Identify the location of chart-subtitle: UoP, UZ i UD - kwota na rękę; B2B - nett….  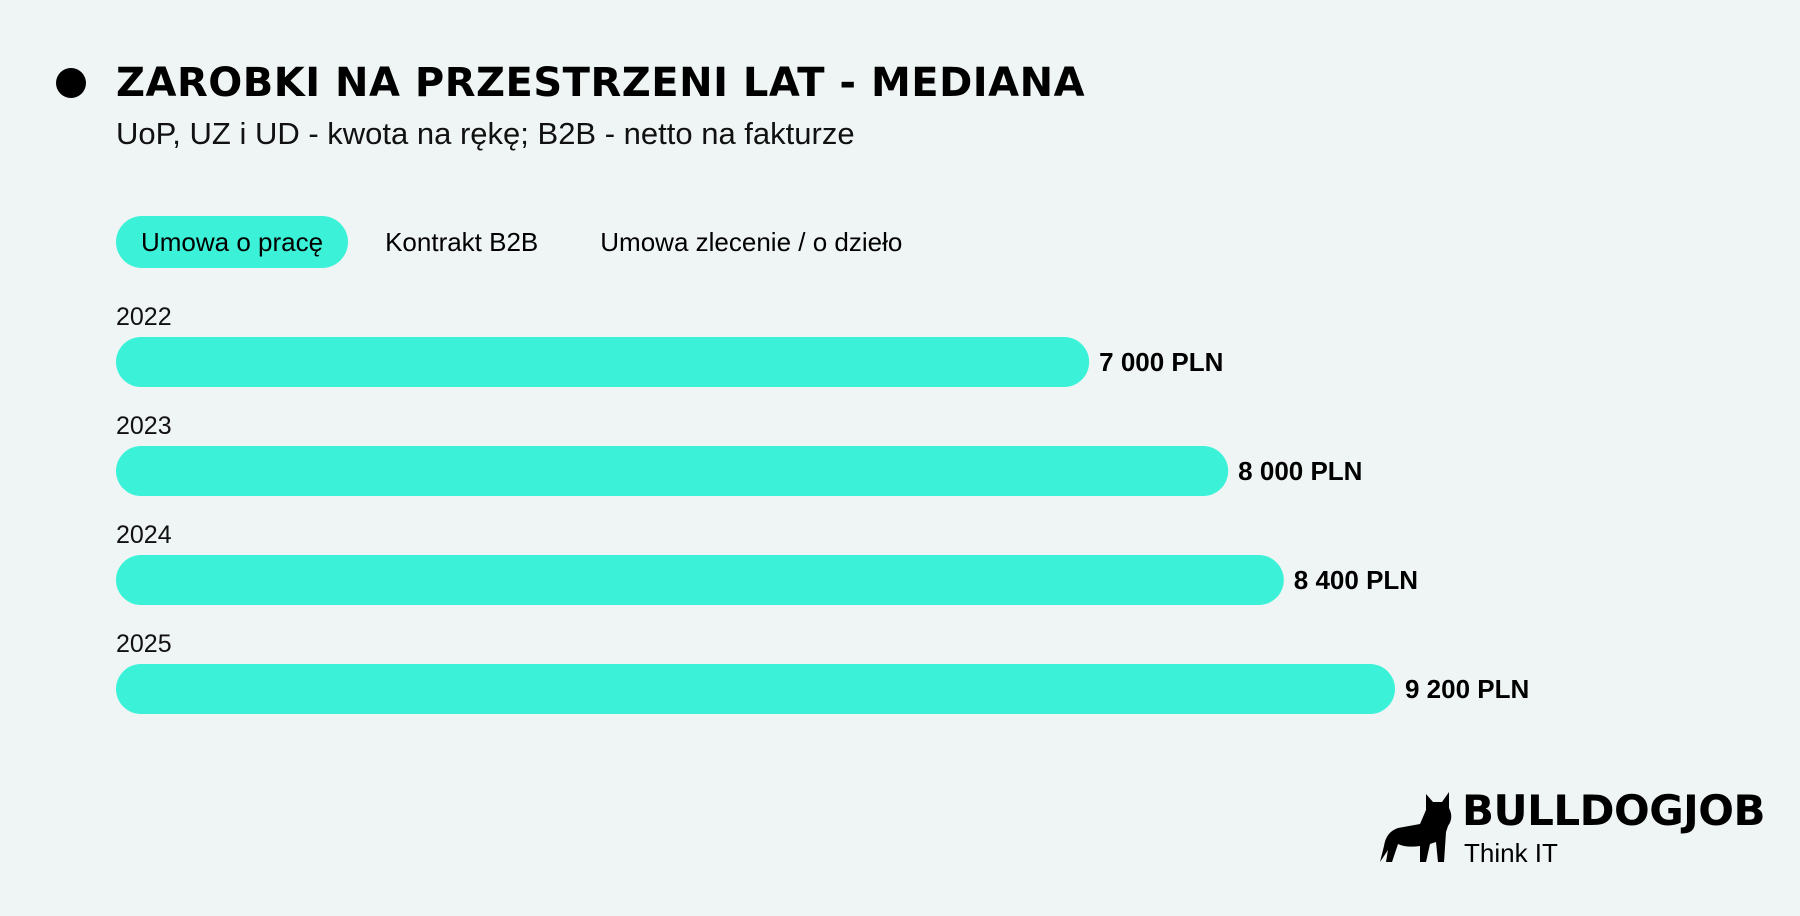
(485, 133).